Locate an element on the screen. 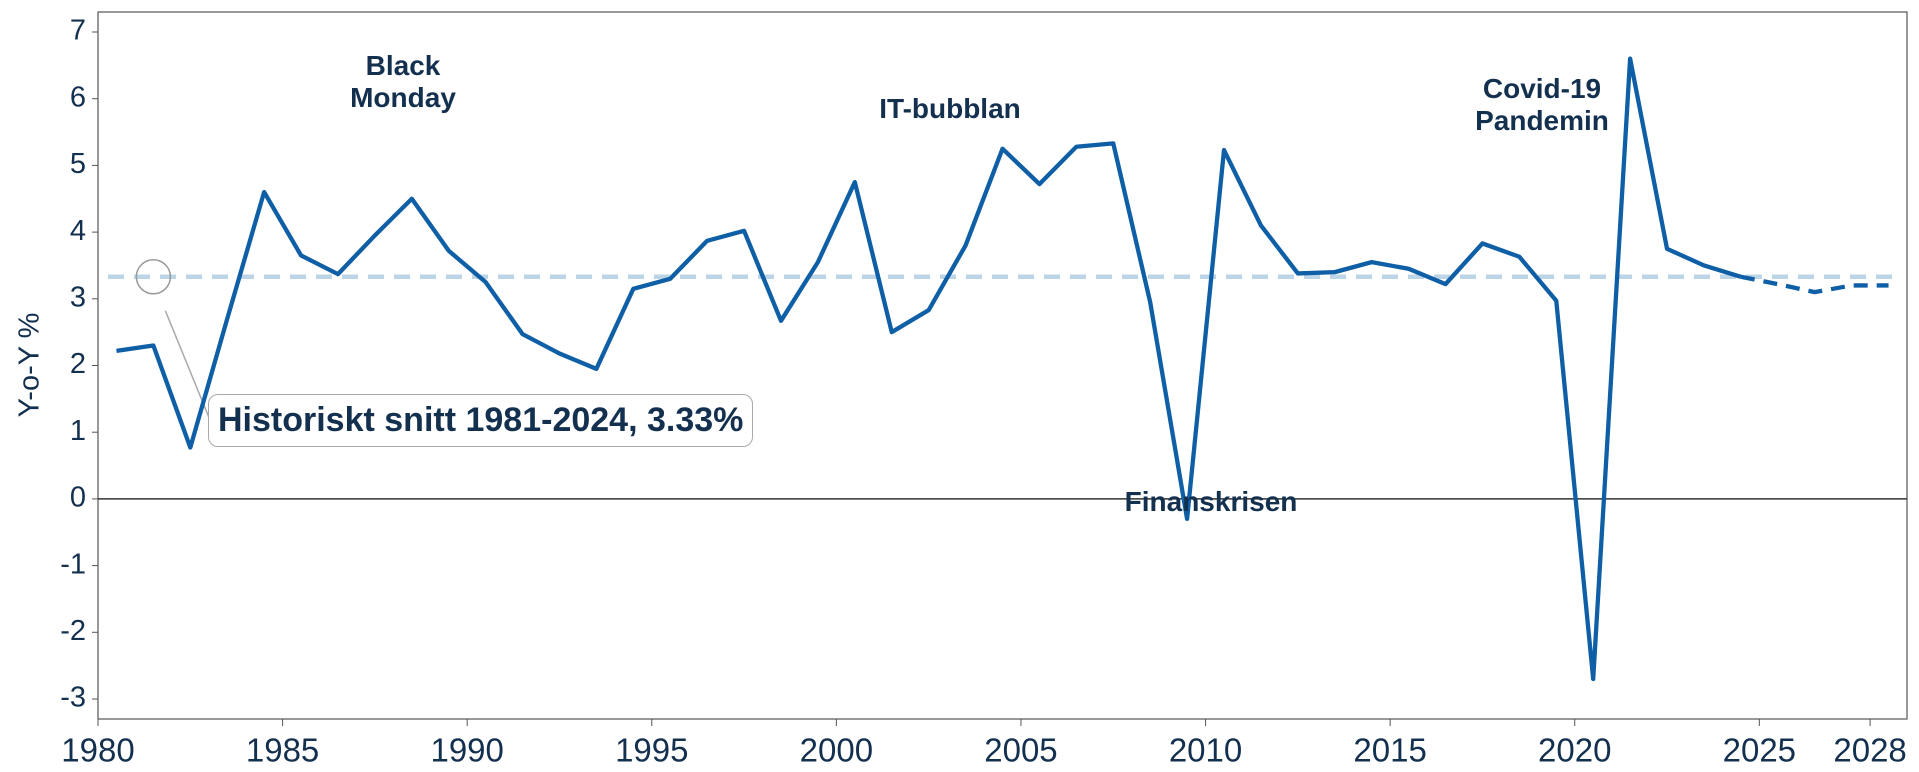 This screenshot has width=1919, height=772. x-tick-label: 1995 is located at coordinates (651, 750).